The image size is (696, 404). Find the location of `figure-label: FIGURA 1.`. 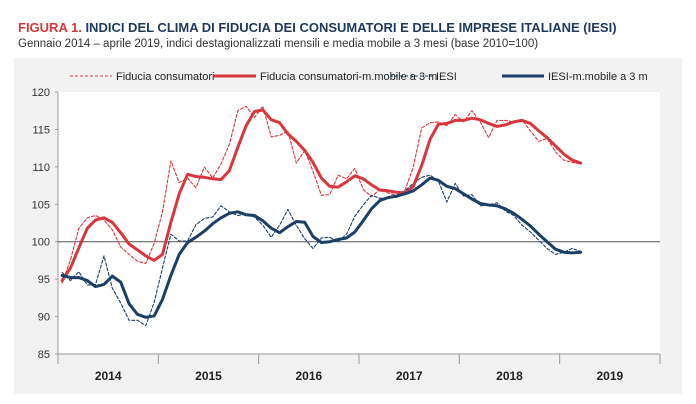

figure-label: FIGURA 1. is located at coordinates (50, 27).